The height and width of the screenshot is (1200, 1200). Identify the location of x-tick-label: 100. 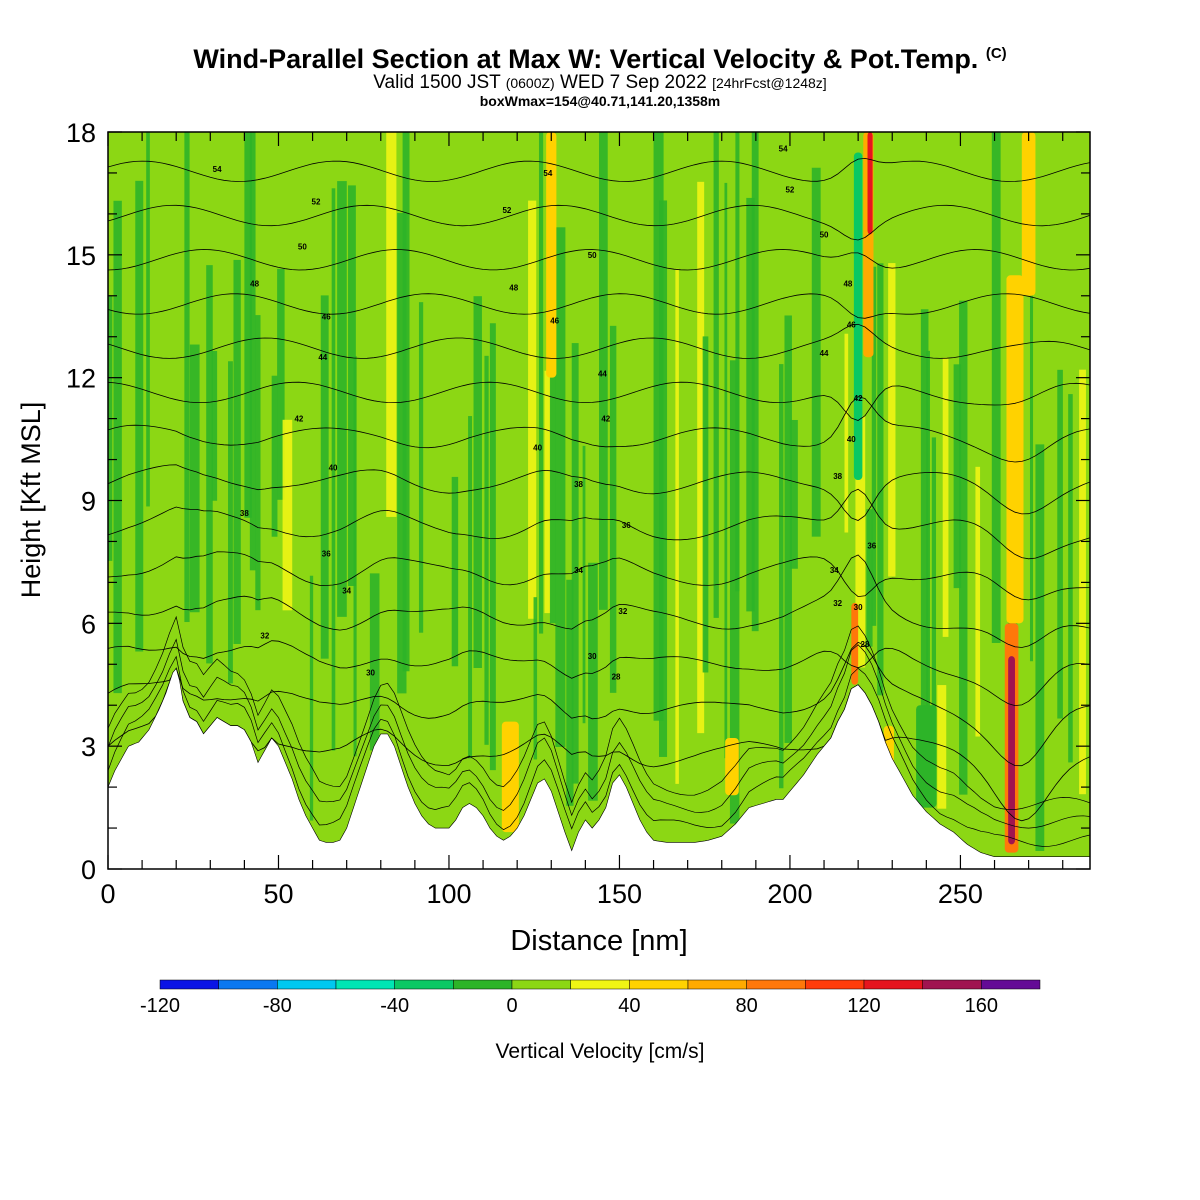
(448, 894).